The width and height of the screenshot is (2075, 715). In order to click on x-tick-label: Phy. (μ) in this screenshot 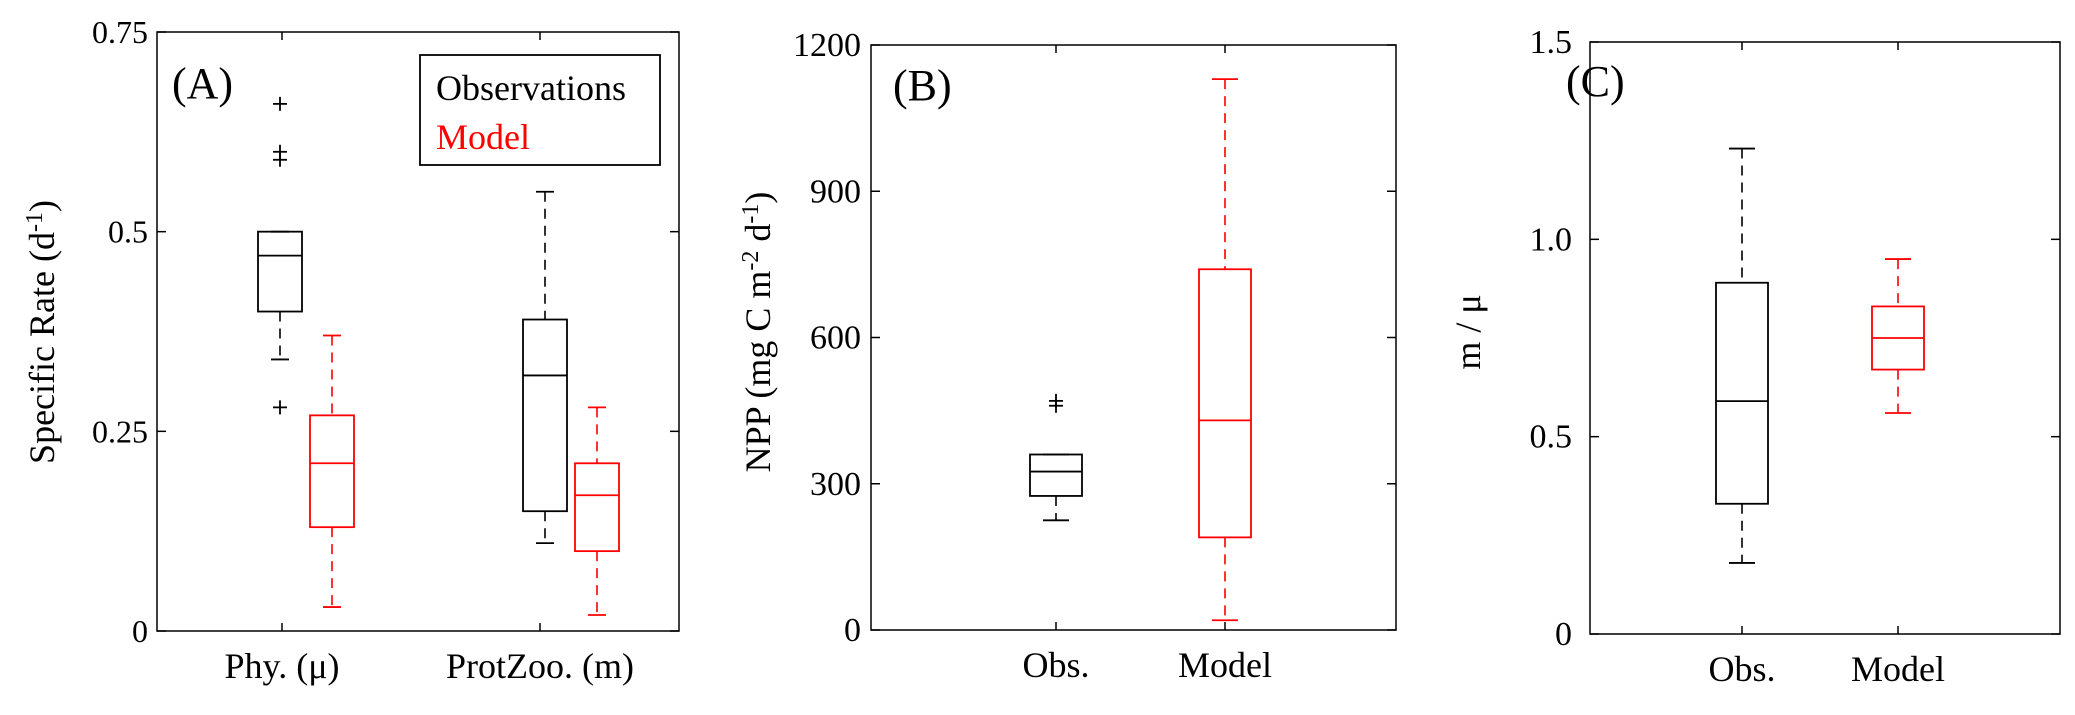, I will do `click(282, 666)`.